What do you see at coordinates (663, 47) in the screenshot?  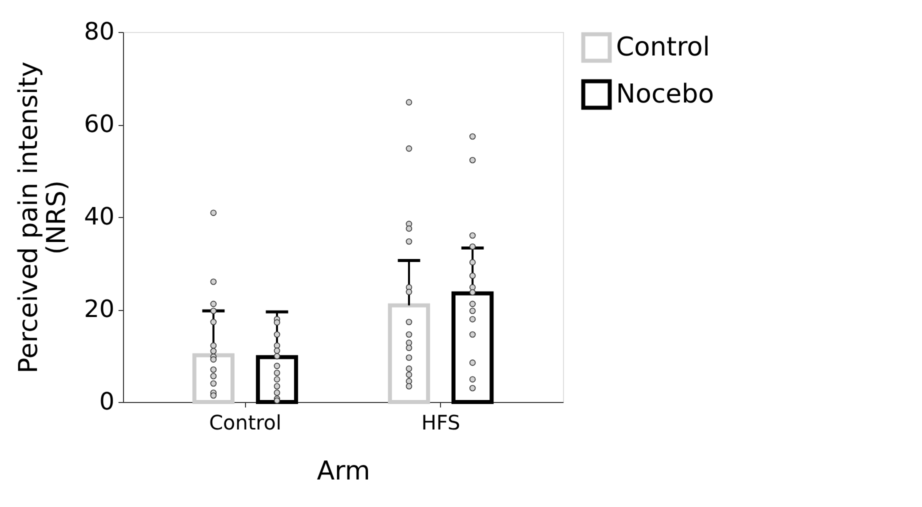 I see `legend-label: Control` at bounding box center [663, 47].